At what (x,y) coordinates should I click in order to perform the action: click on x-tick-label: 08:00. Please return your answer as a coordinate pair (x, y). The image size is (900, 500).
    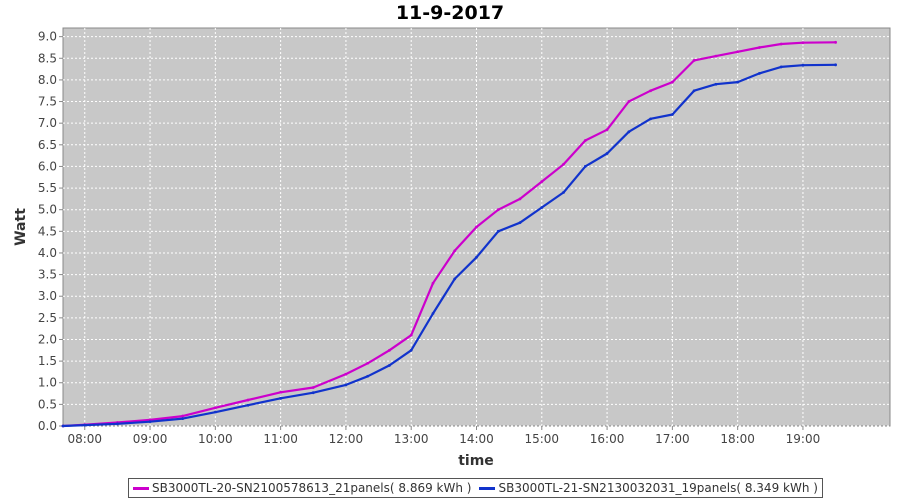
    Looking at the image, I should click on (84, 439).